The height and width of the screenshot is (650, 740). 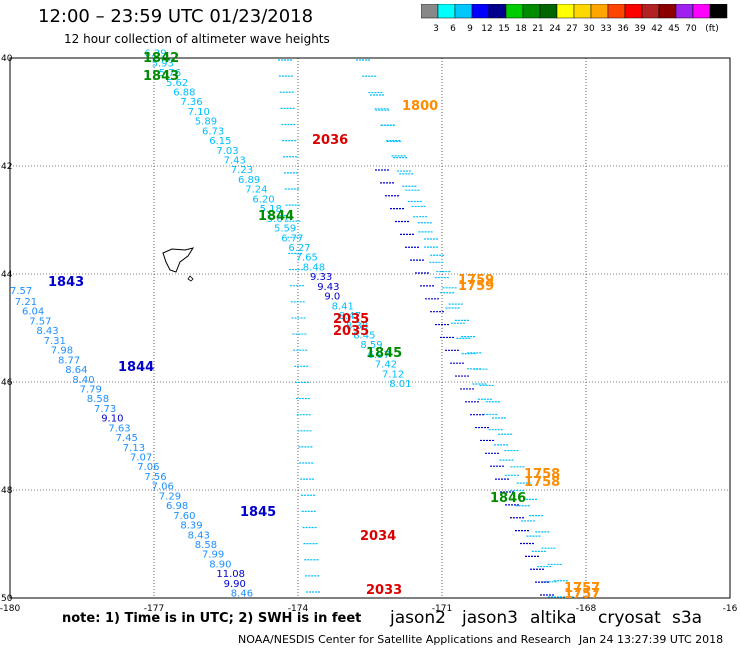 I want to click on swh-value-jason3: 9.33, so click(x=321, y=277).